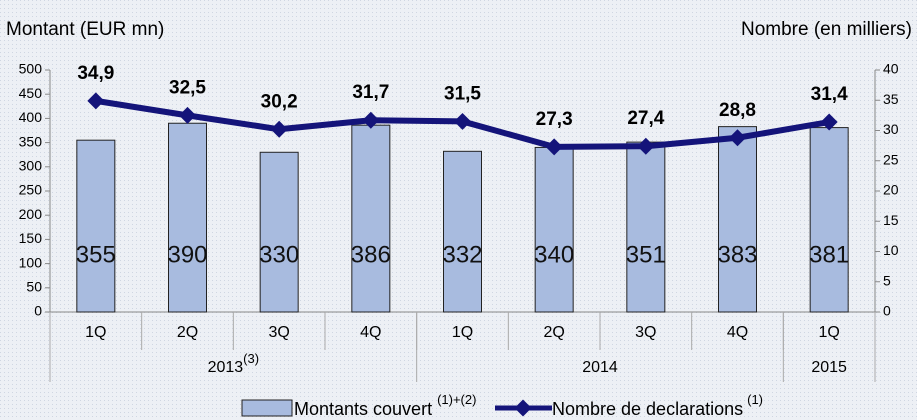  What do you see at coordinates (38, 311) in the screenshot?
I see `y-tick-label: 0` at bounding box center [38, 311].